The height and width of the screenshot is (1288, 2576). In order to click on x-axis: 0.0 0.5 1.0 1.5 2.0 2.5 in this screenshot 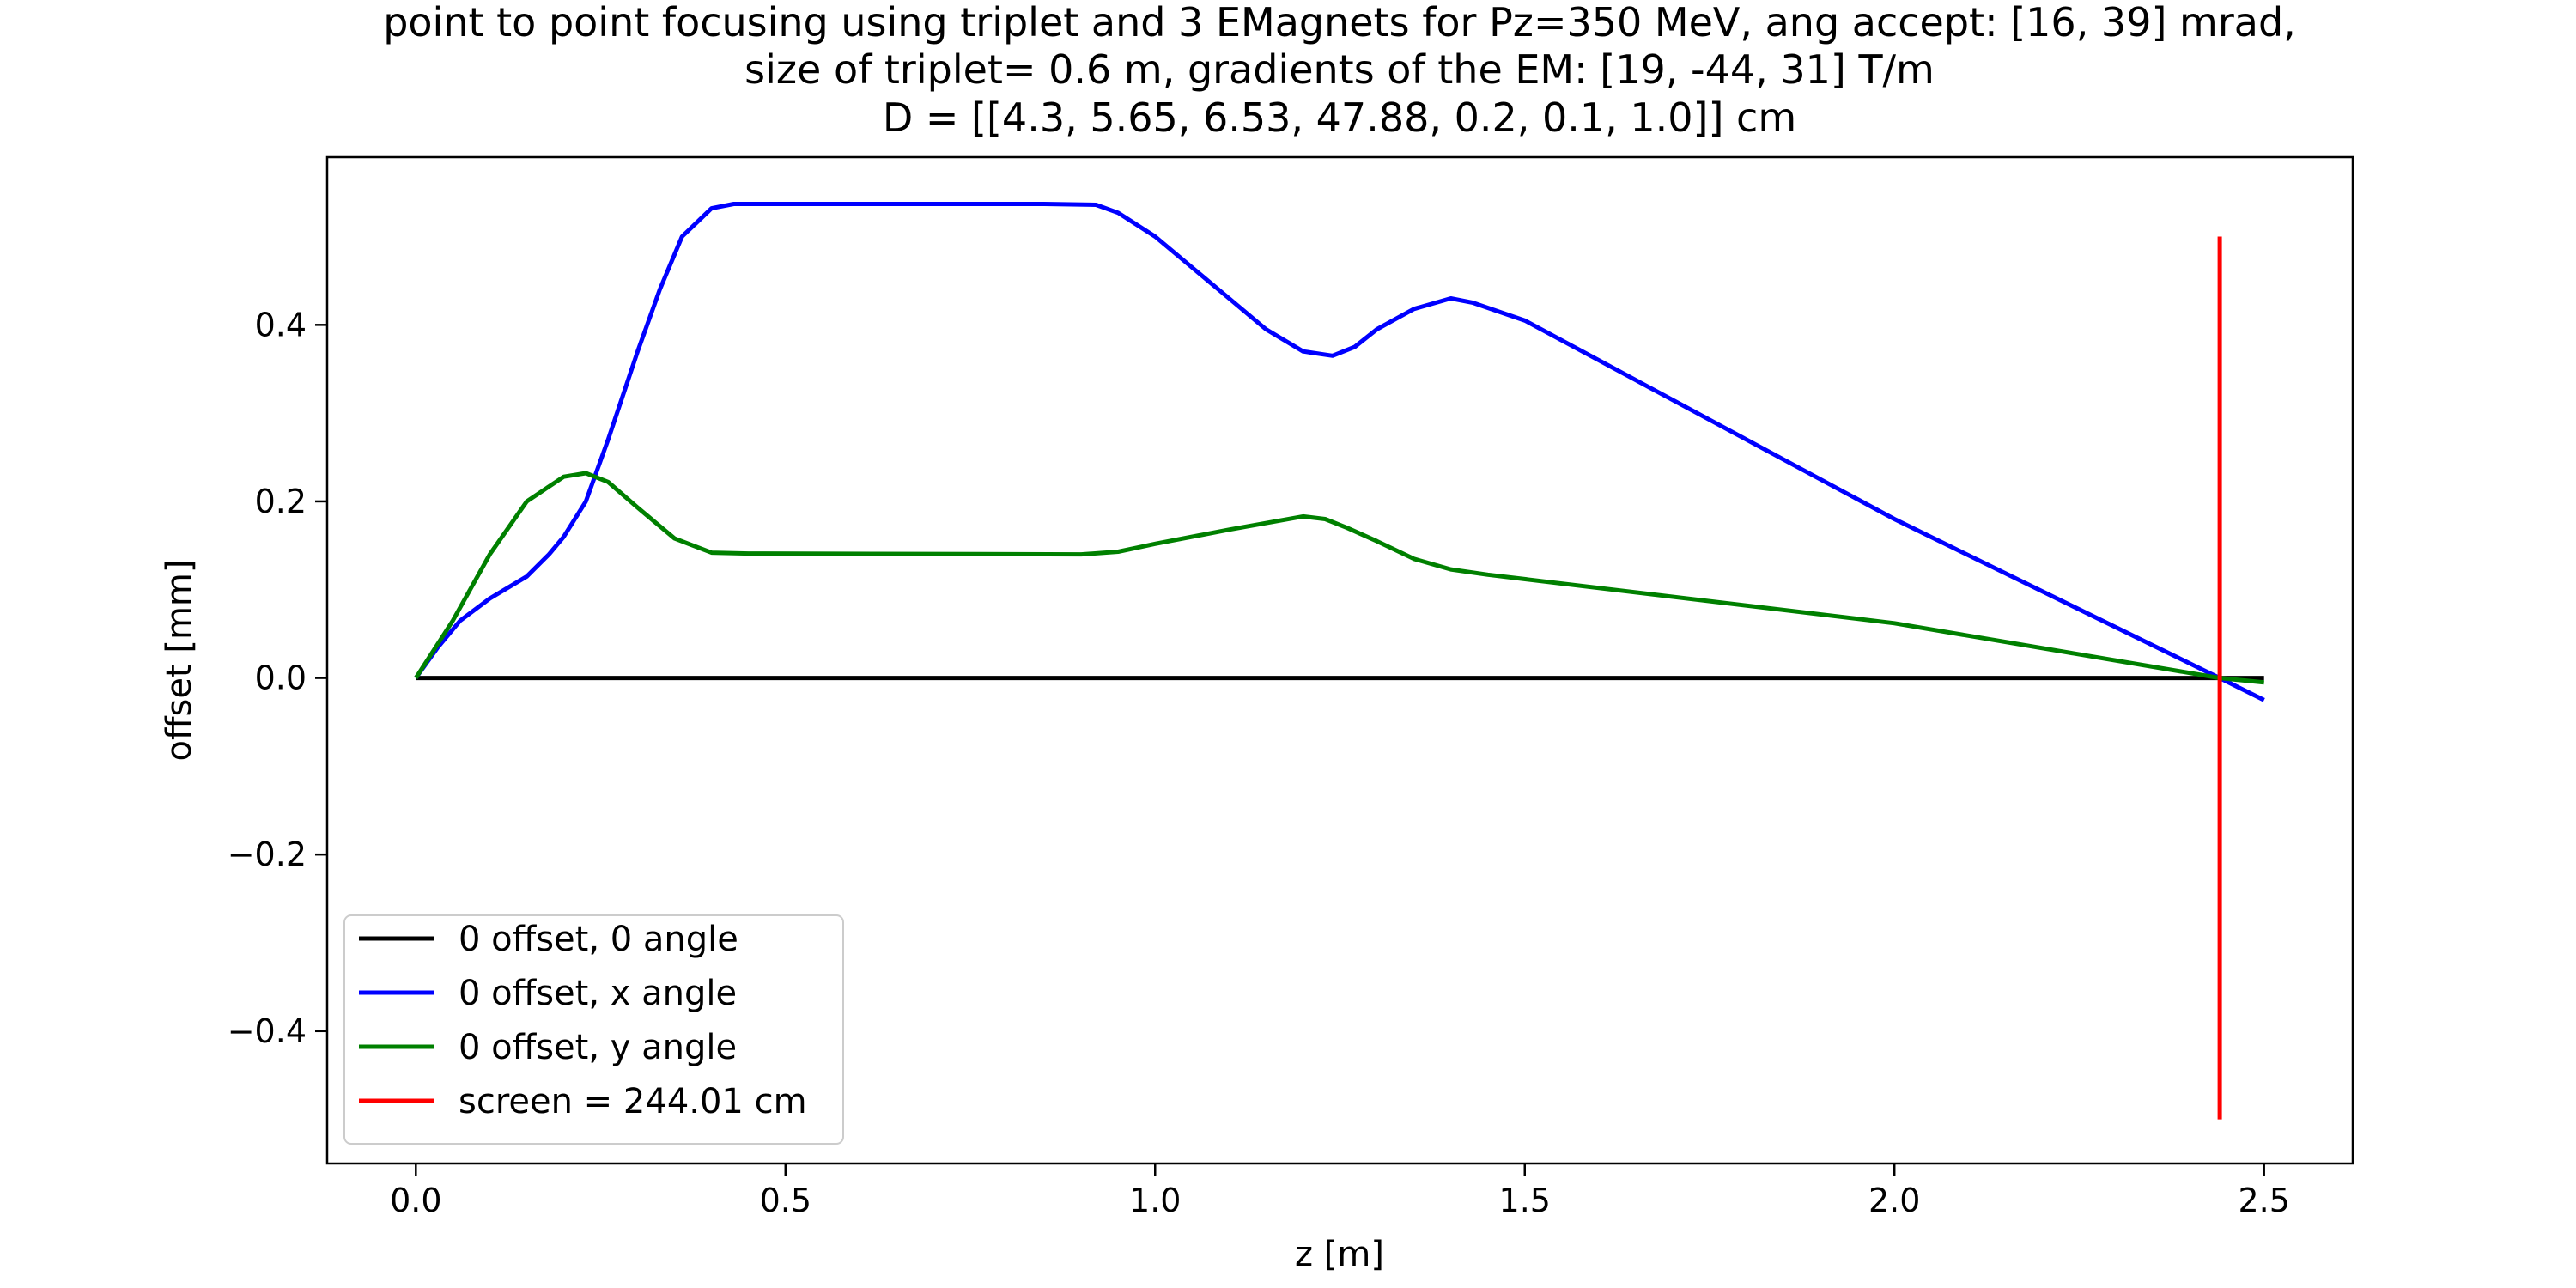, I will do `click(1340, 1191)`.